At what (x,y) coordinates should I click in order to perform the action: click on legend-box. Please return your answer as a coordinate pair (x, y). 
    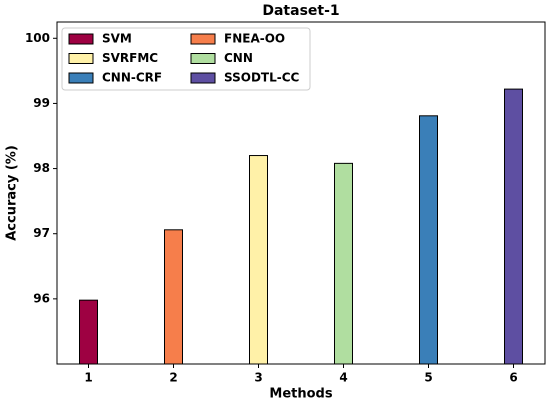
    Looking at the image, I should click on (186, 59).